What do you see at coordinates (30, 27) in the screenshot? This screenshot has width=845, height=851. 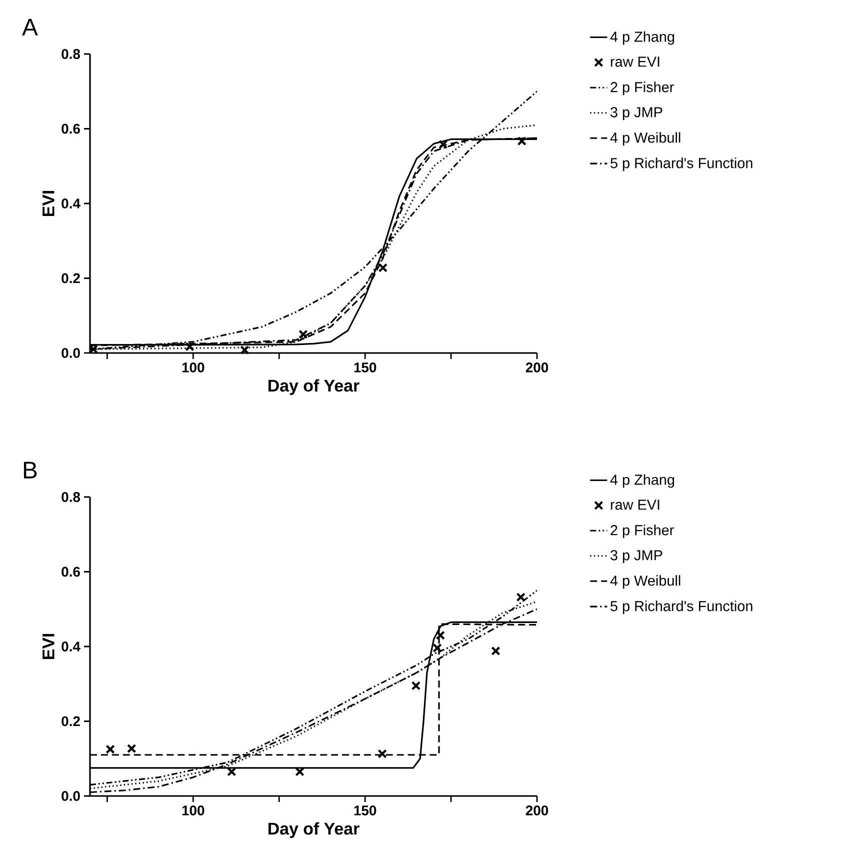 I see `chart-title: A` at bounding box center [30, 27].